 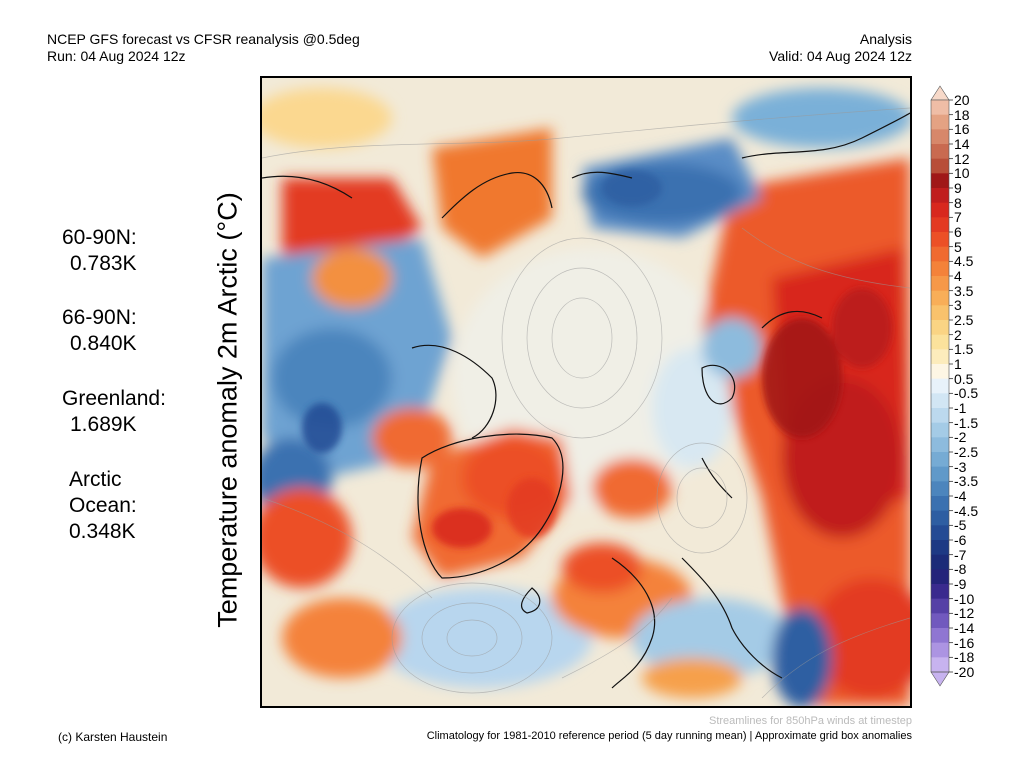 What do you see at coordinates (964, 642) in the screenshot?
I see `colorbar-label: -16` at bounding box center [964, 642].